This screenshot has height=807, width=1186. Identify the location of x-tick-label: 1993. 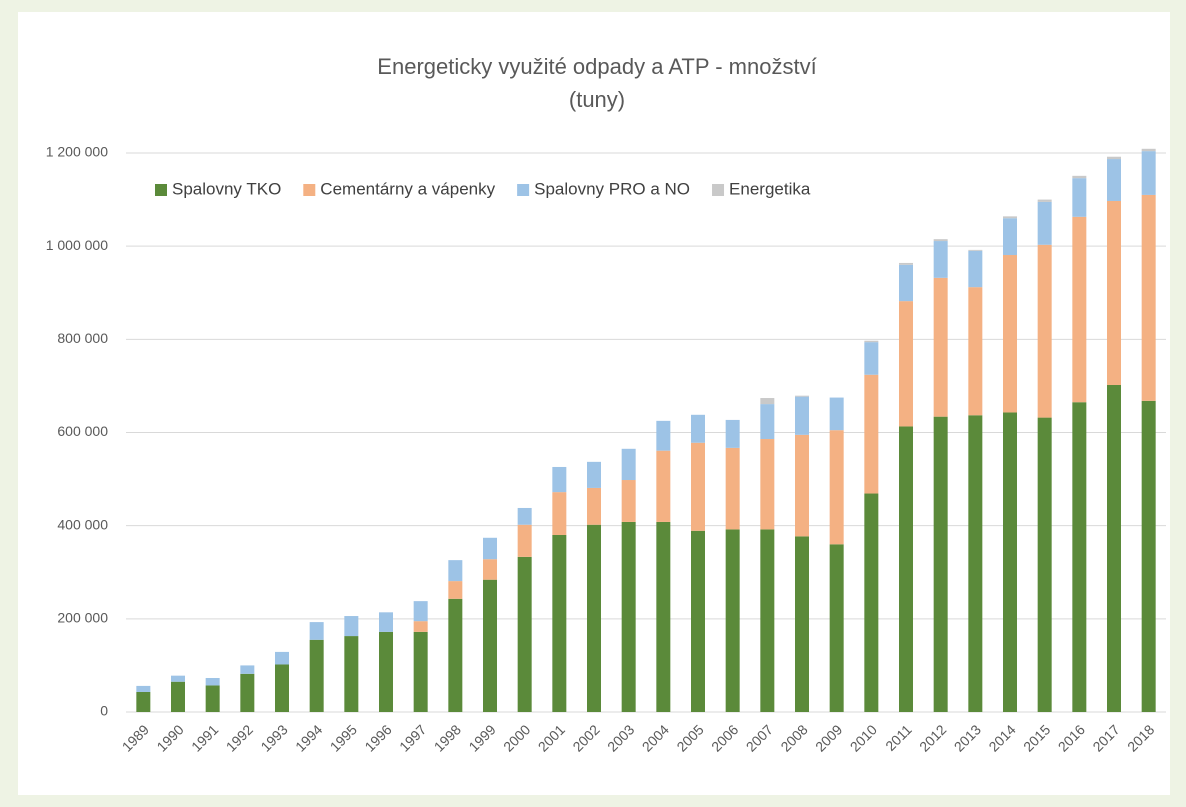
(273, 737).